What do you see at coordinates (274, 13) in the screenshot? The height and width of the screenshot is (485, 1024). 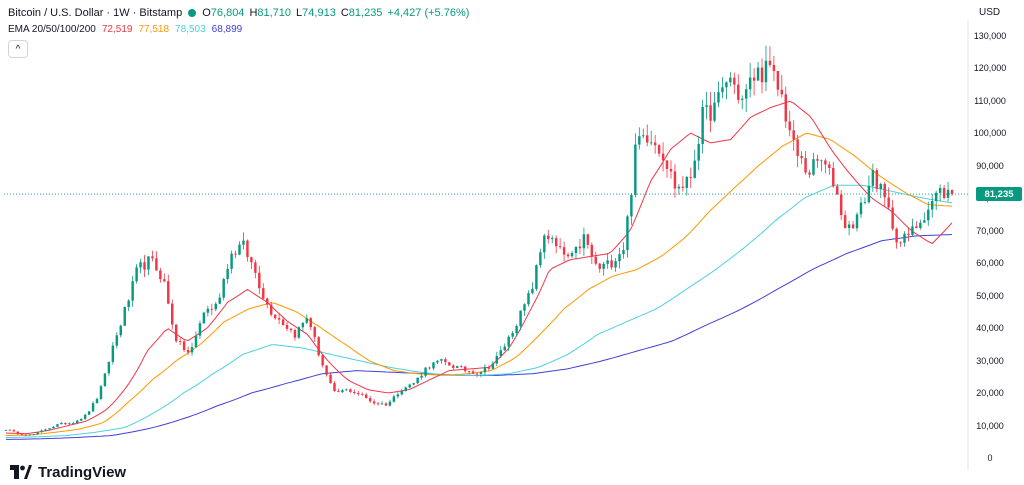 I see `high-value: 81,710` at bounding box center [274, 13].